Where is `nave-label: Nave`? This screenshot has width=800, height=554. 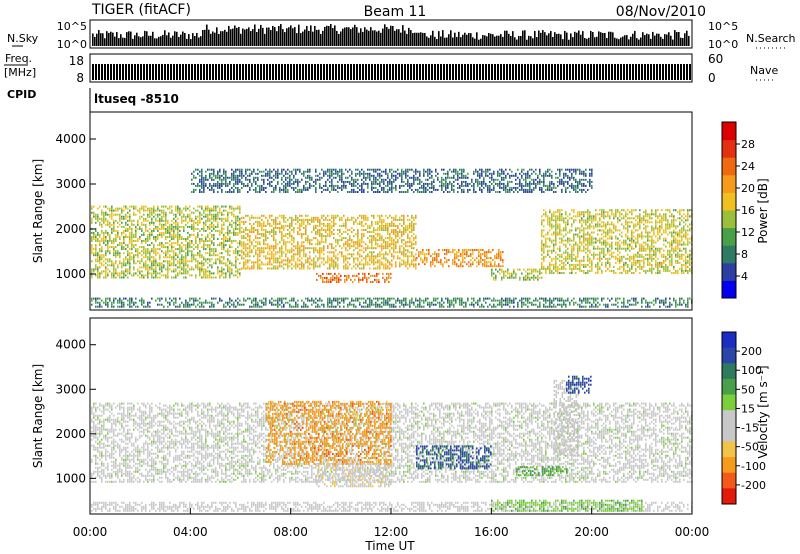
nave-label: Nave is located at coordinates (764, 70).